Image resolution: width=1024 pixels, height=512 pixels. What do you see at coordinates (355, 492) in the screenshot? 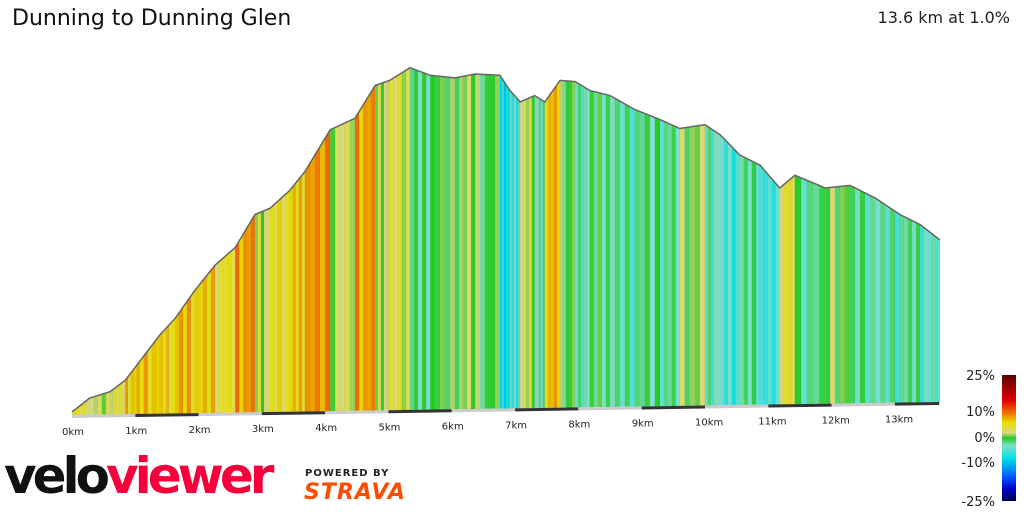
I see `strava-logo: STRAVA` at bounding box center [355, 492].